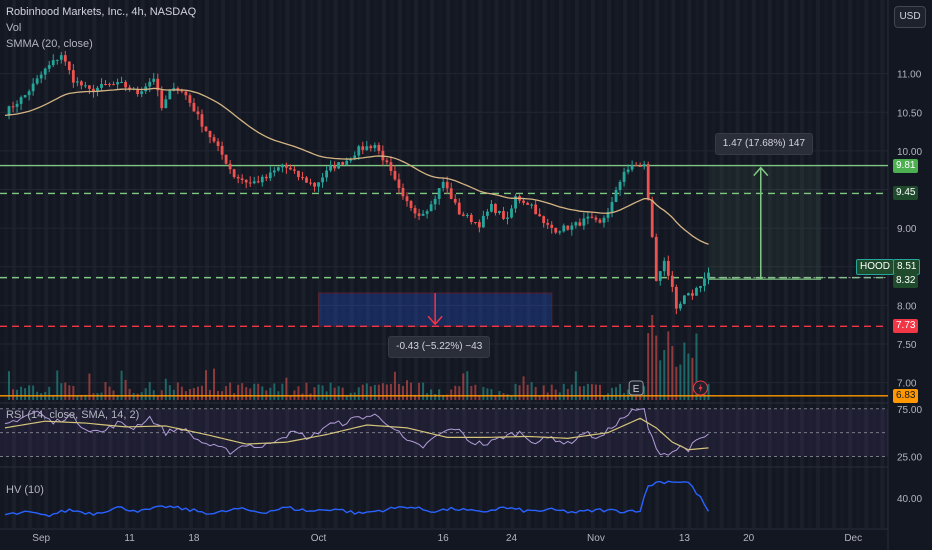 This screenshot has width=932, height=550. Describe the element at coordinates (749, 538) in the screenshot. I see `time-tick-label: 20` at that location.